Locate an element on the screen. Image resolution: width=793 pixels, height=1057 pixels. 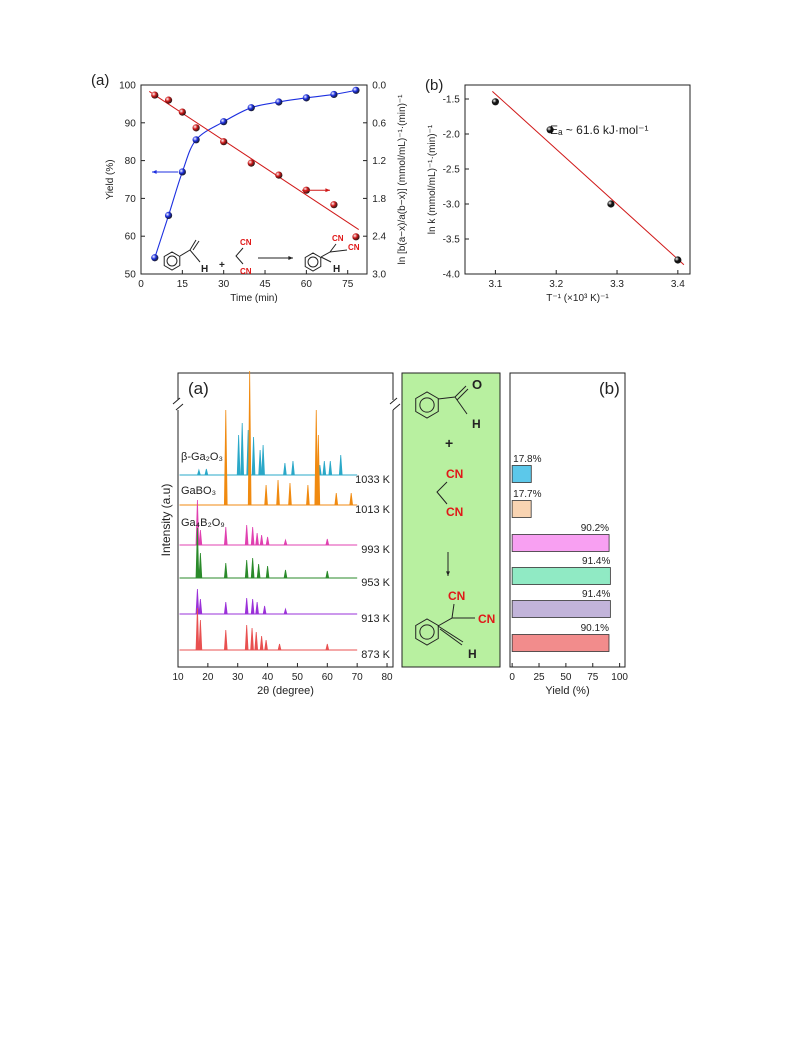
x-tick-label: 3.2 is located at coordinates (556, 284).